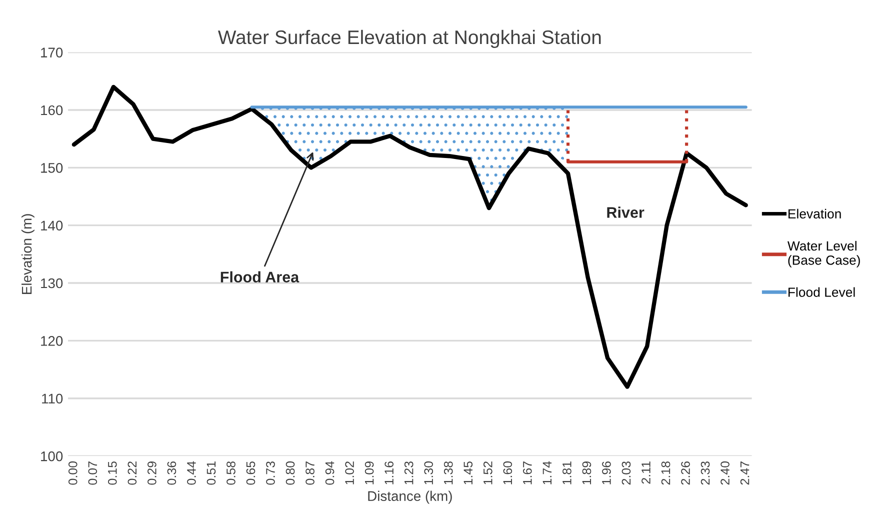 This screenshot has width=895, height=523. Describe the element at coordinates (112, 473) in the screenshot. I see `x-tick-label: 0.15` at that location.